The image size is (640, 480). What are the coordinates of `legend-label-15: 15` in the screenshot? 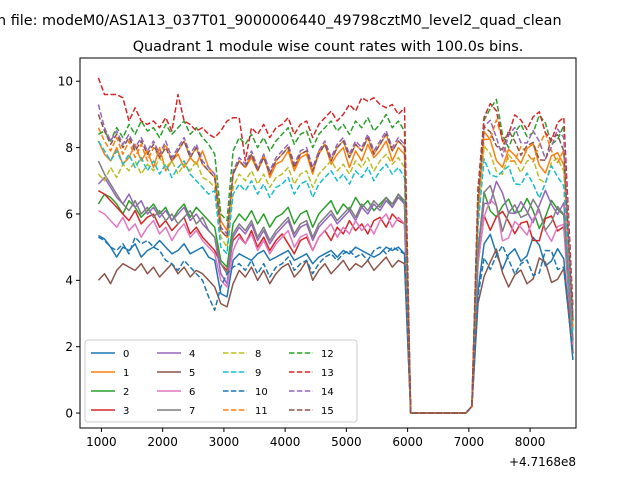 It's located at (327, 411).